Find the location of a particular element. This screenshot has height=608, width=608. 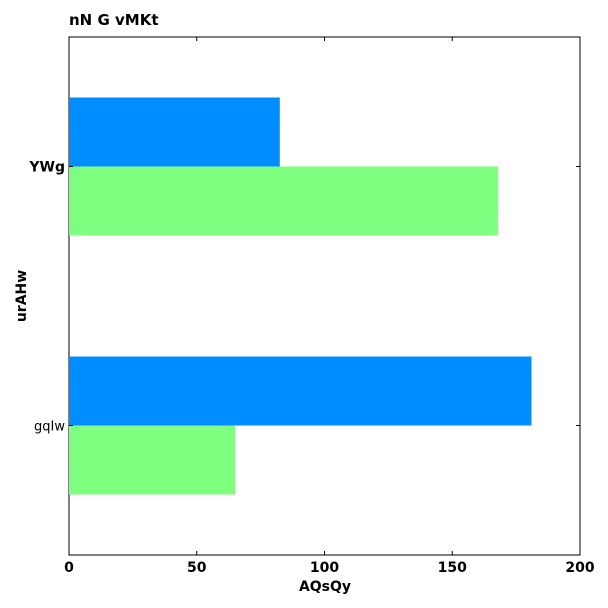

x-tick-label: 150 is located at coordinates (452, 568).